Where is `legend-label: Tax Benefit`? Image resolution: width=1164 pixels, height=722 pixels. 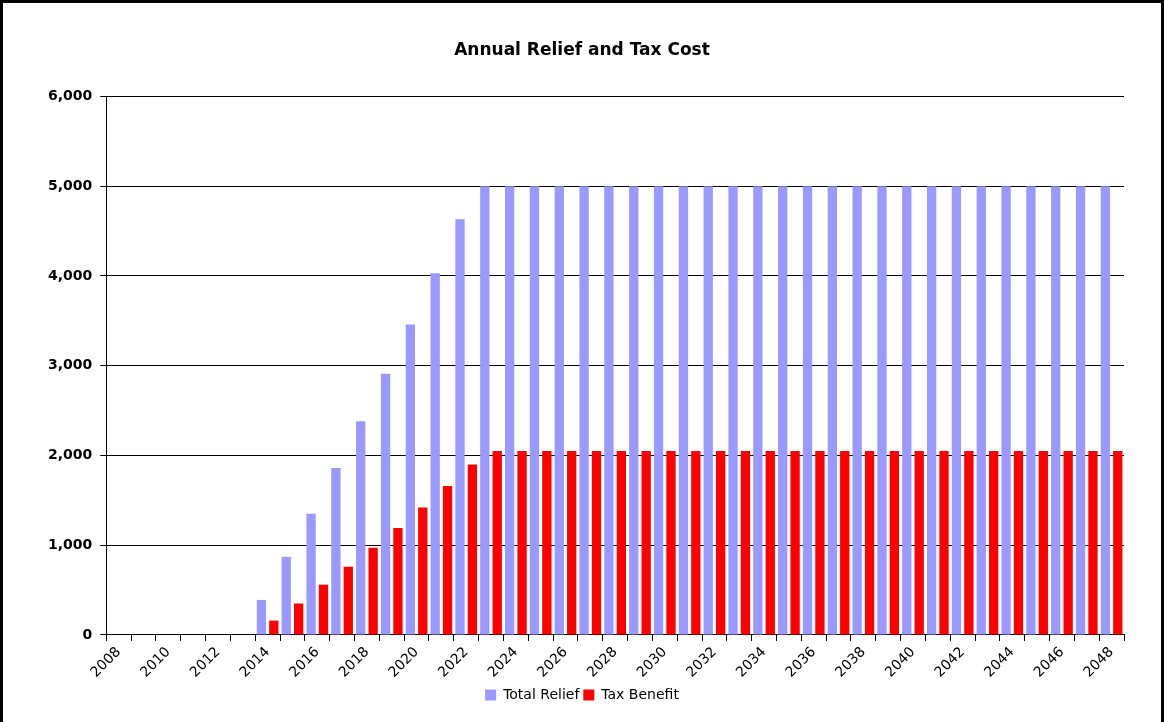 legend-label: Tax Benefit is located at coordinates (640, 693).